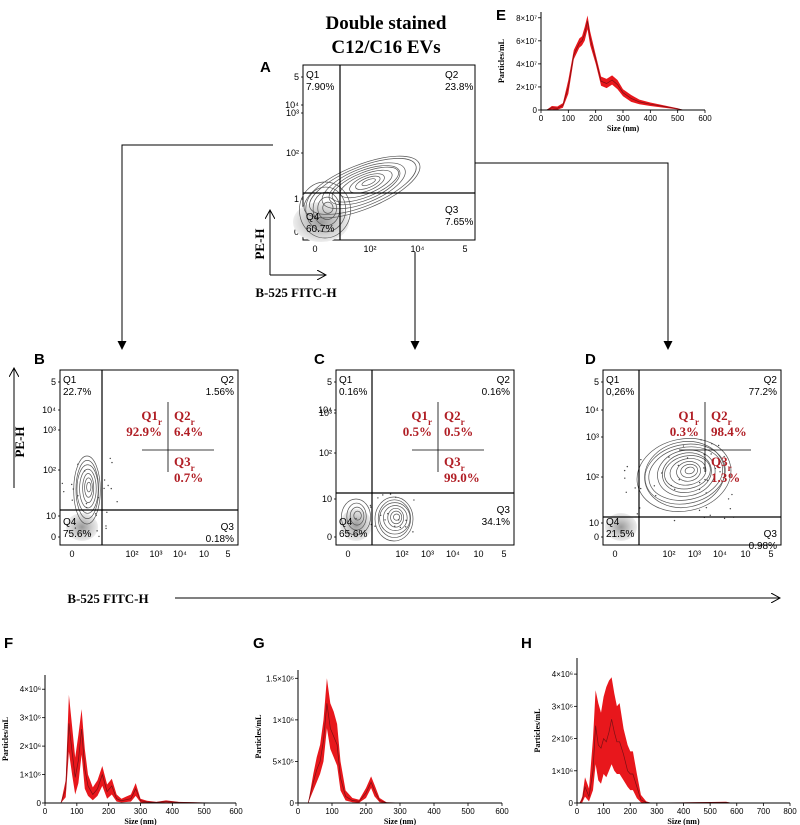  I want to click on d-region-q2-value: 98.4%, so click(729, 431).